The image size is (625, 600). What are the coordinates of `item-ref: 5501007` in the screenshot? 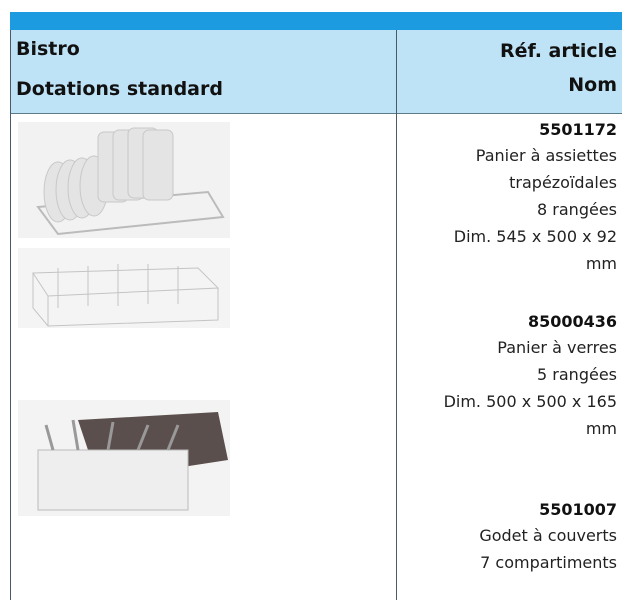 It's located at (578, 509).